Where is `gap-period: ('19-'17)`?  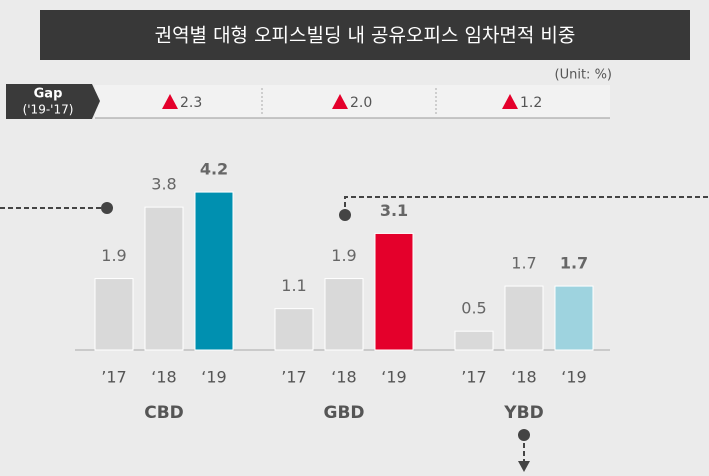 gap-period: ('19-'17) is located at coordinates (48, 110).